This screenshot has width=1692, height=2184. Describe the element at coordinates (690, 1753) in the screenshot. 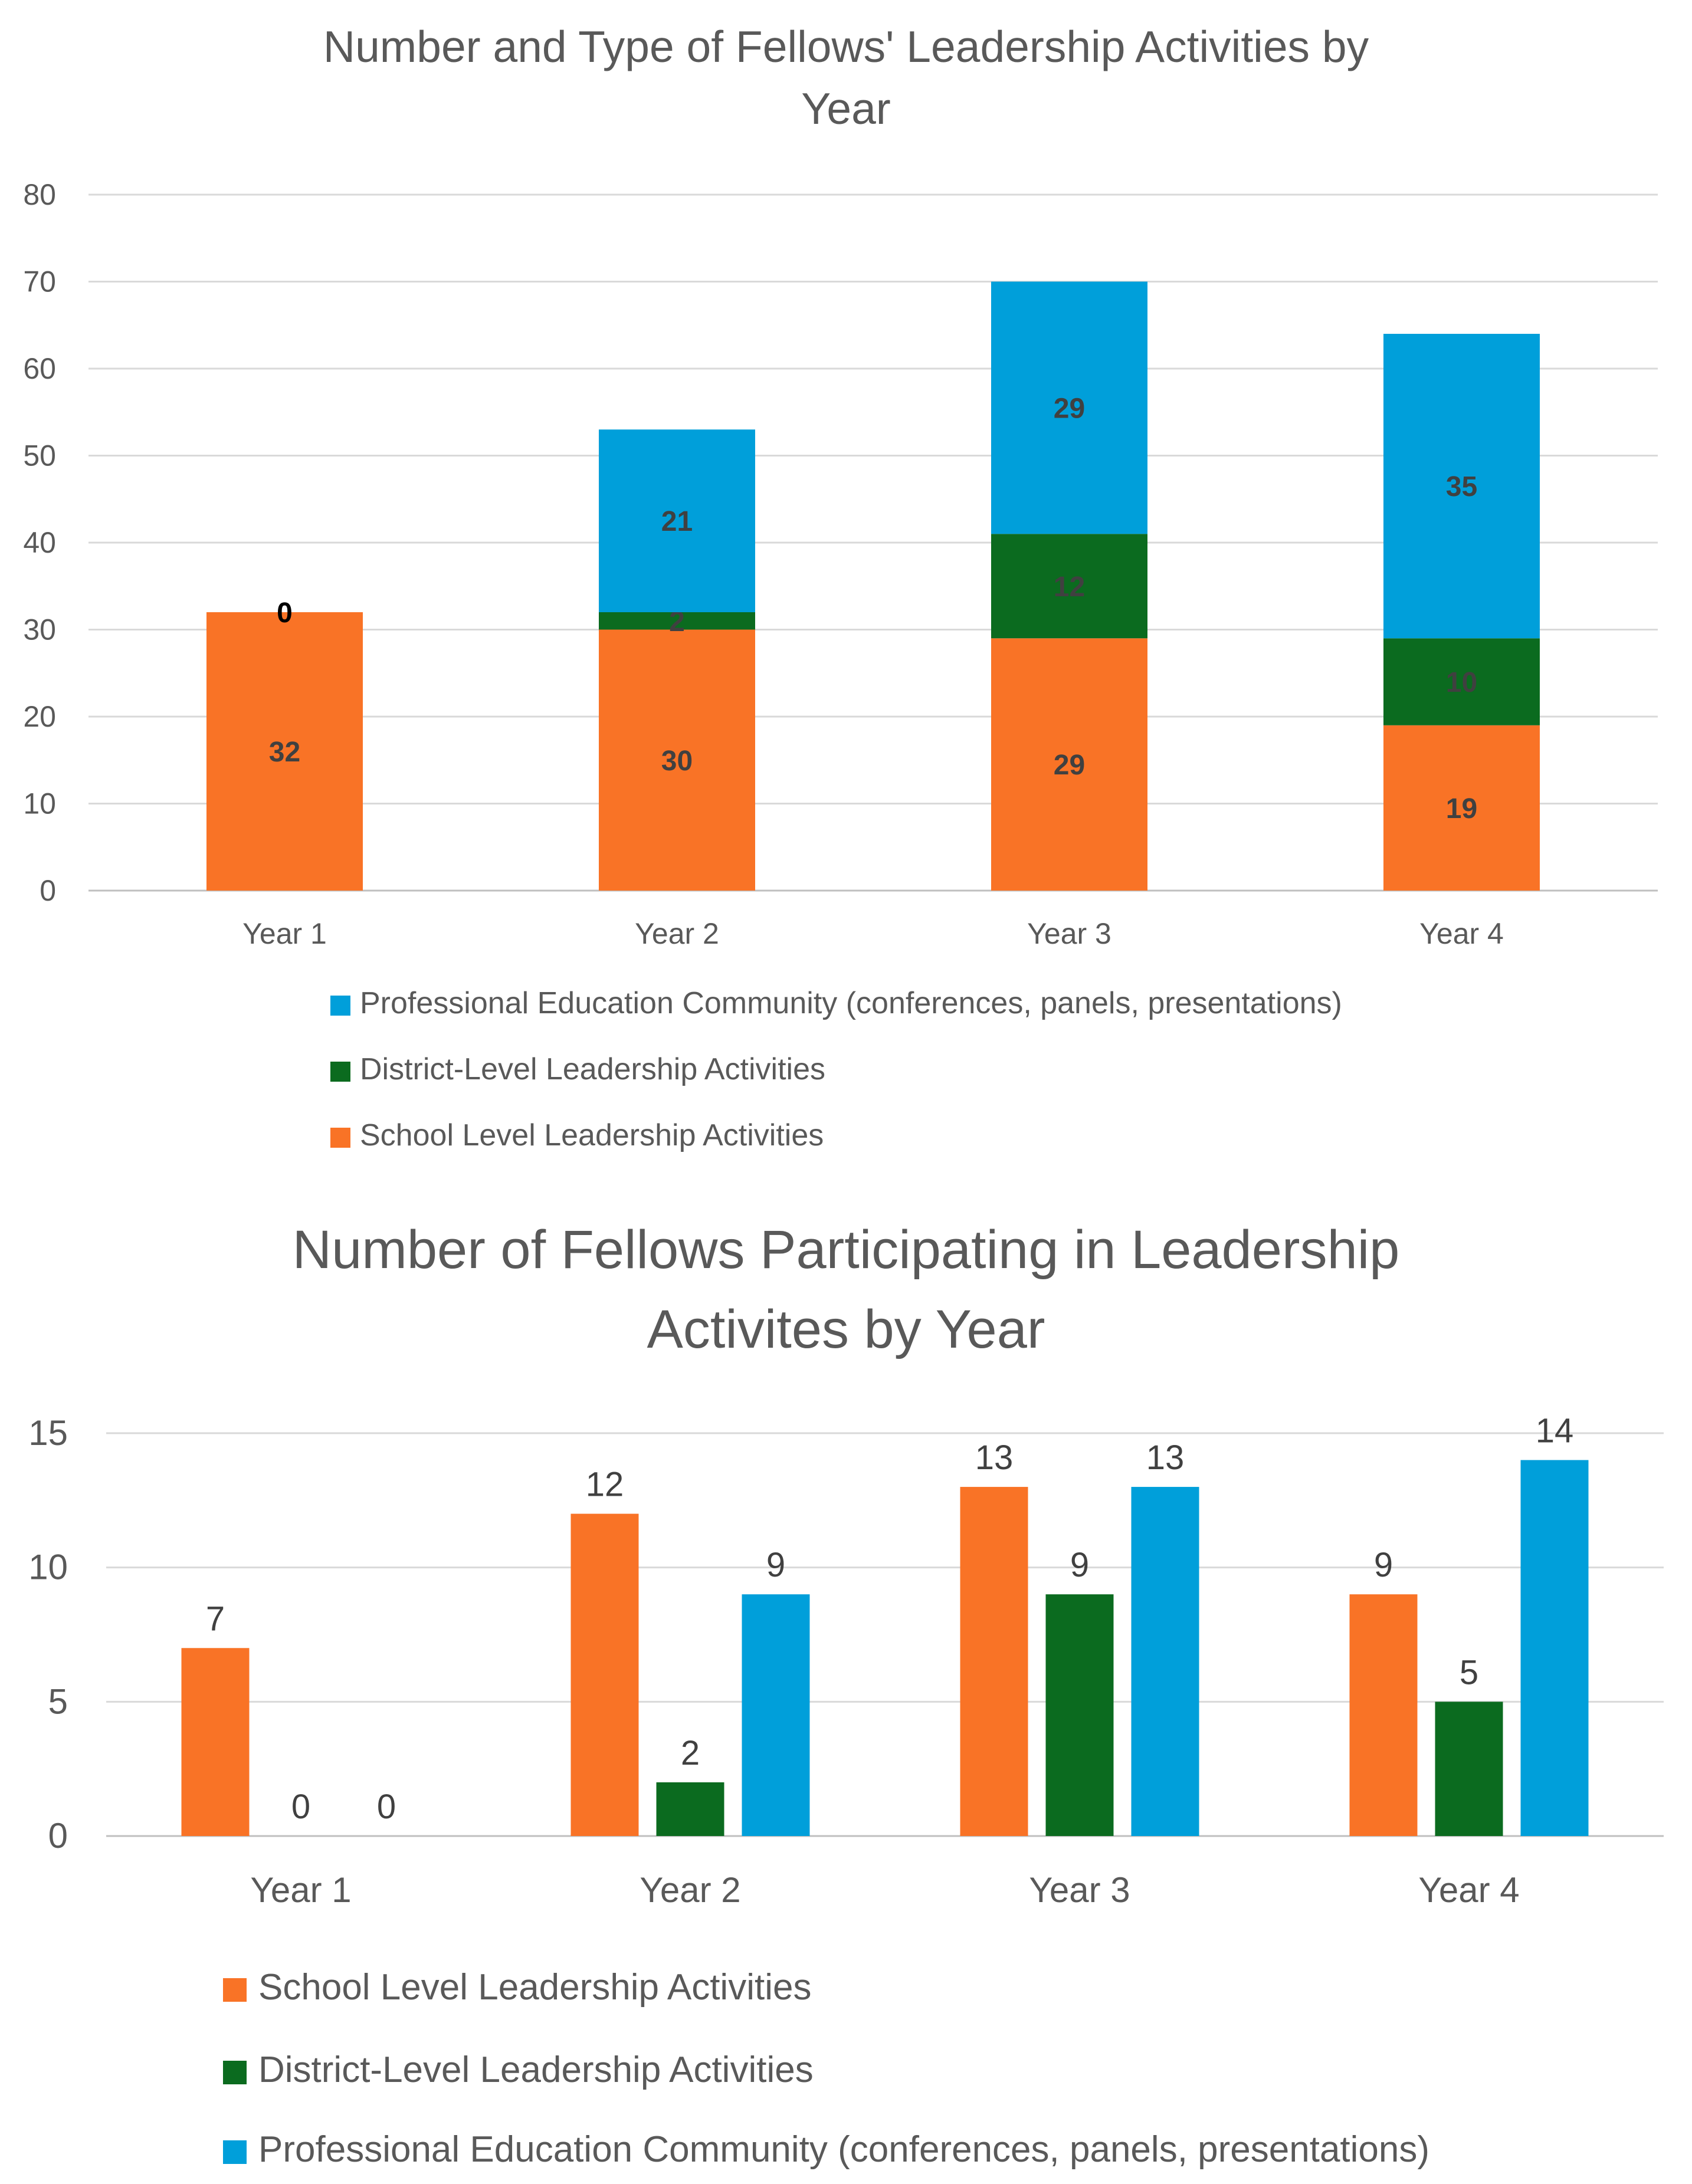

I see `data-label: 2` at that location.